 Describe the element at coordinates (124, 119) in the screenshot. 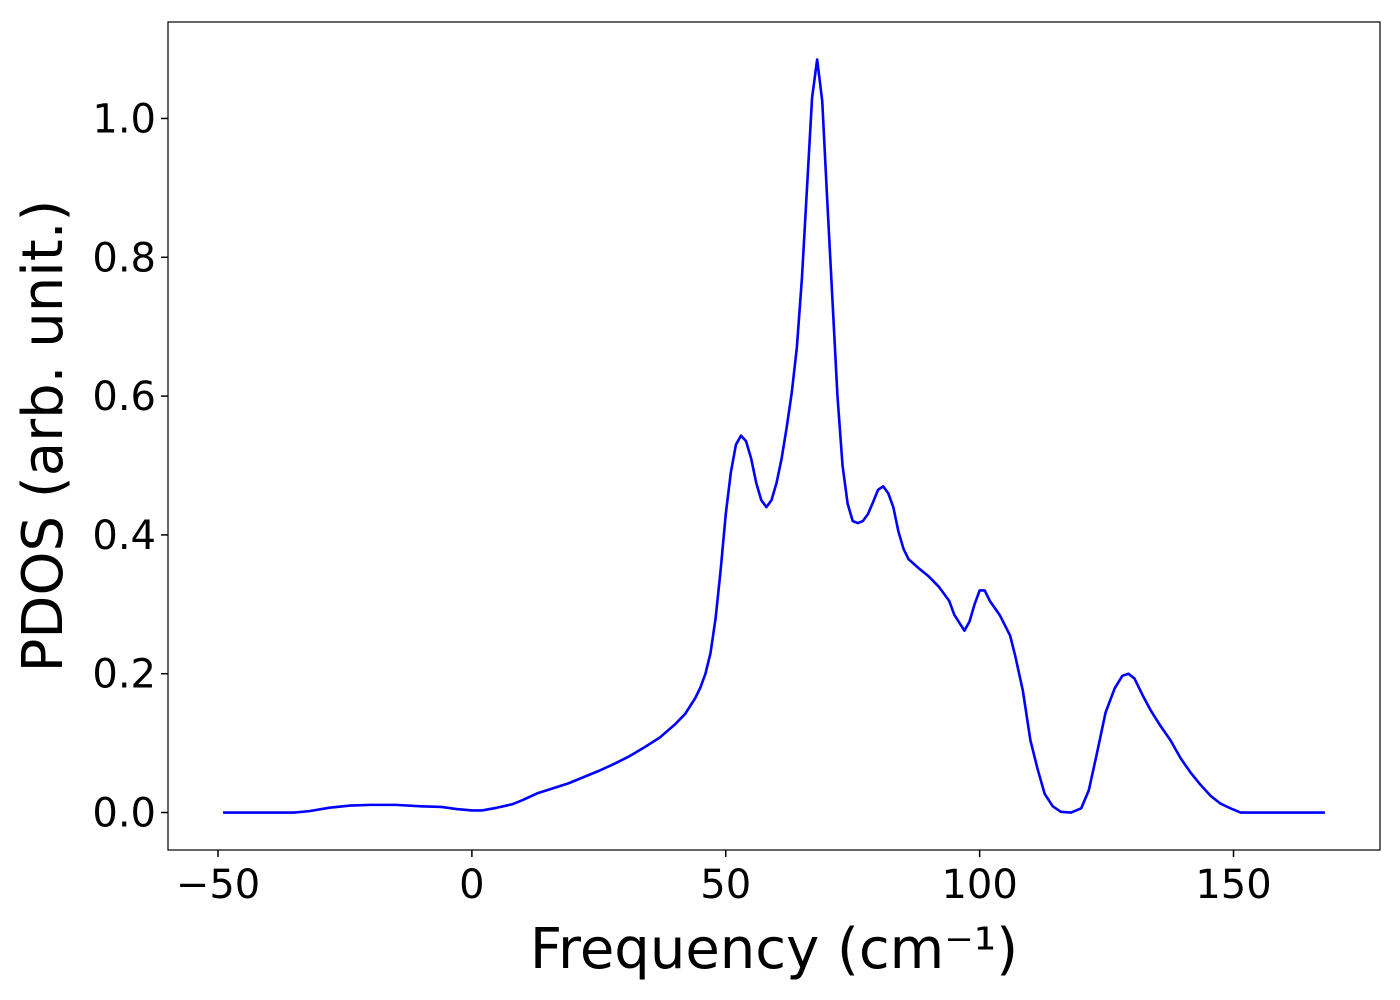

I see `y-tick-label: 1.0` at that location.